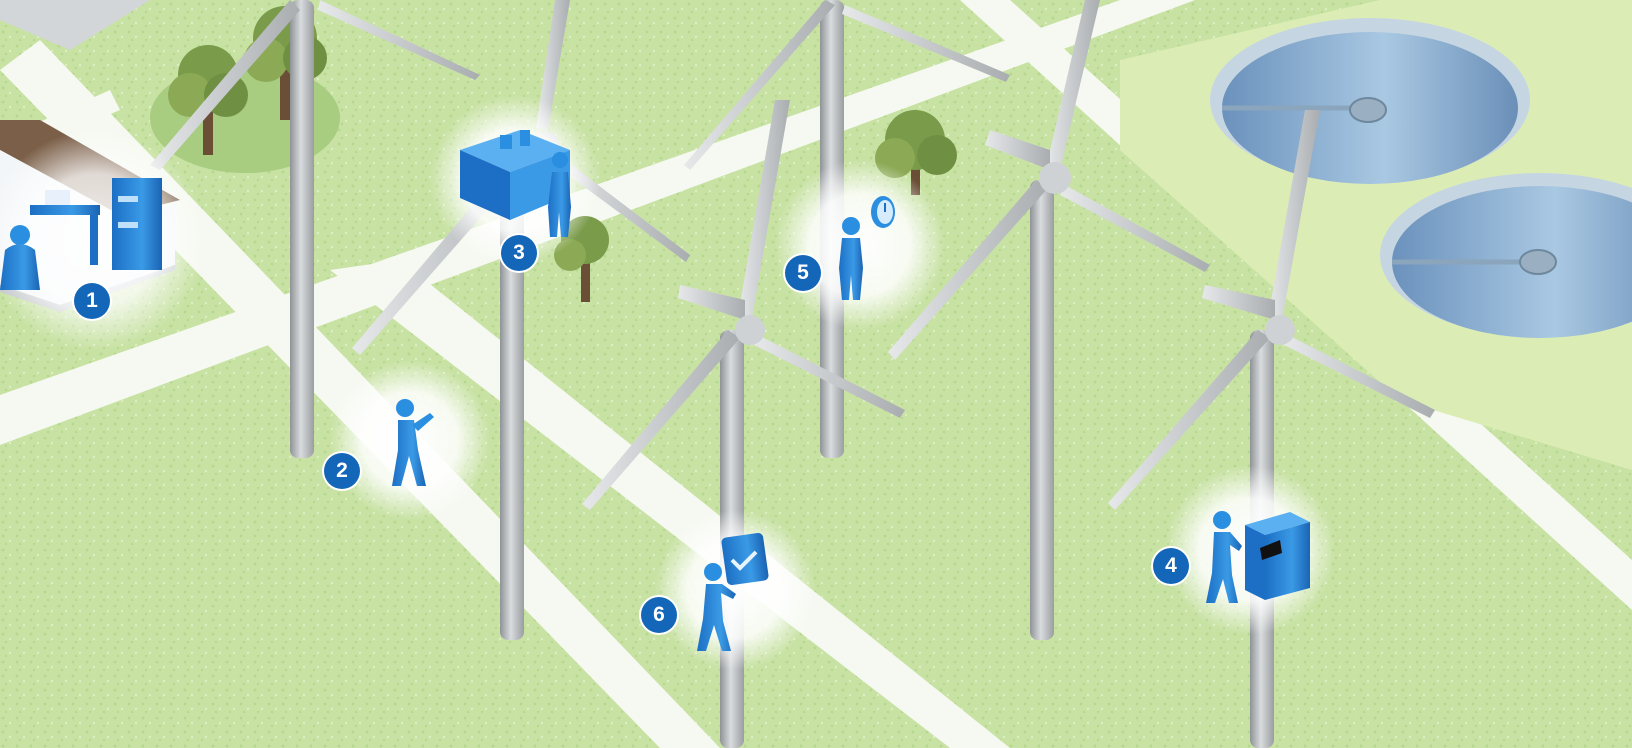 The height and width of the screenshot is (748, 1632). Describe the element at coordinates (803, 273) in the screenshot. I see `marker-5: 5` at that location.